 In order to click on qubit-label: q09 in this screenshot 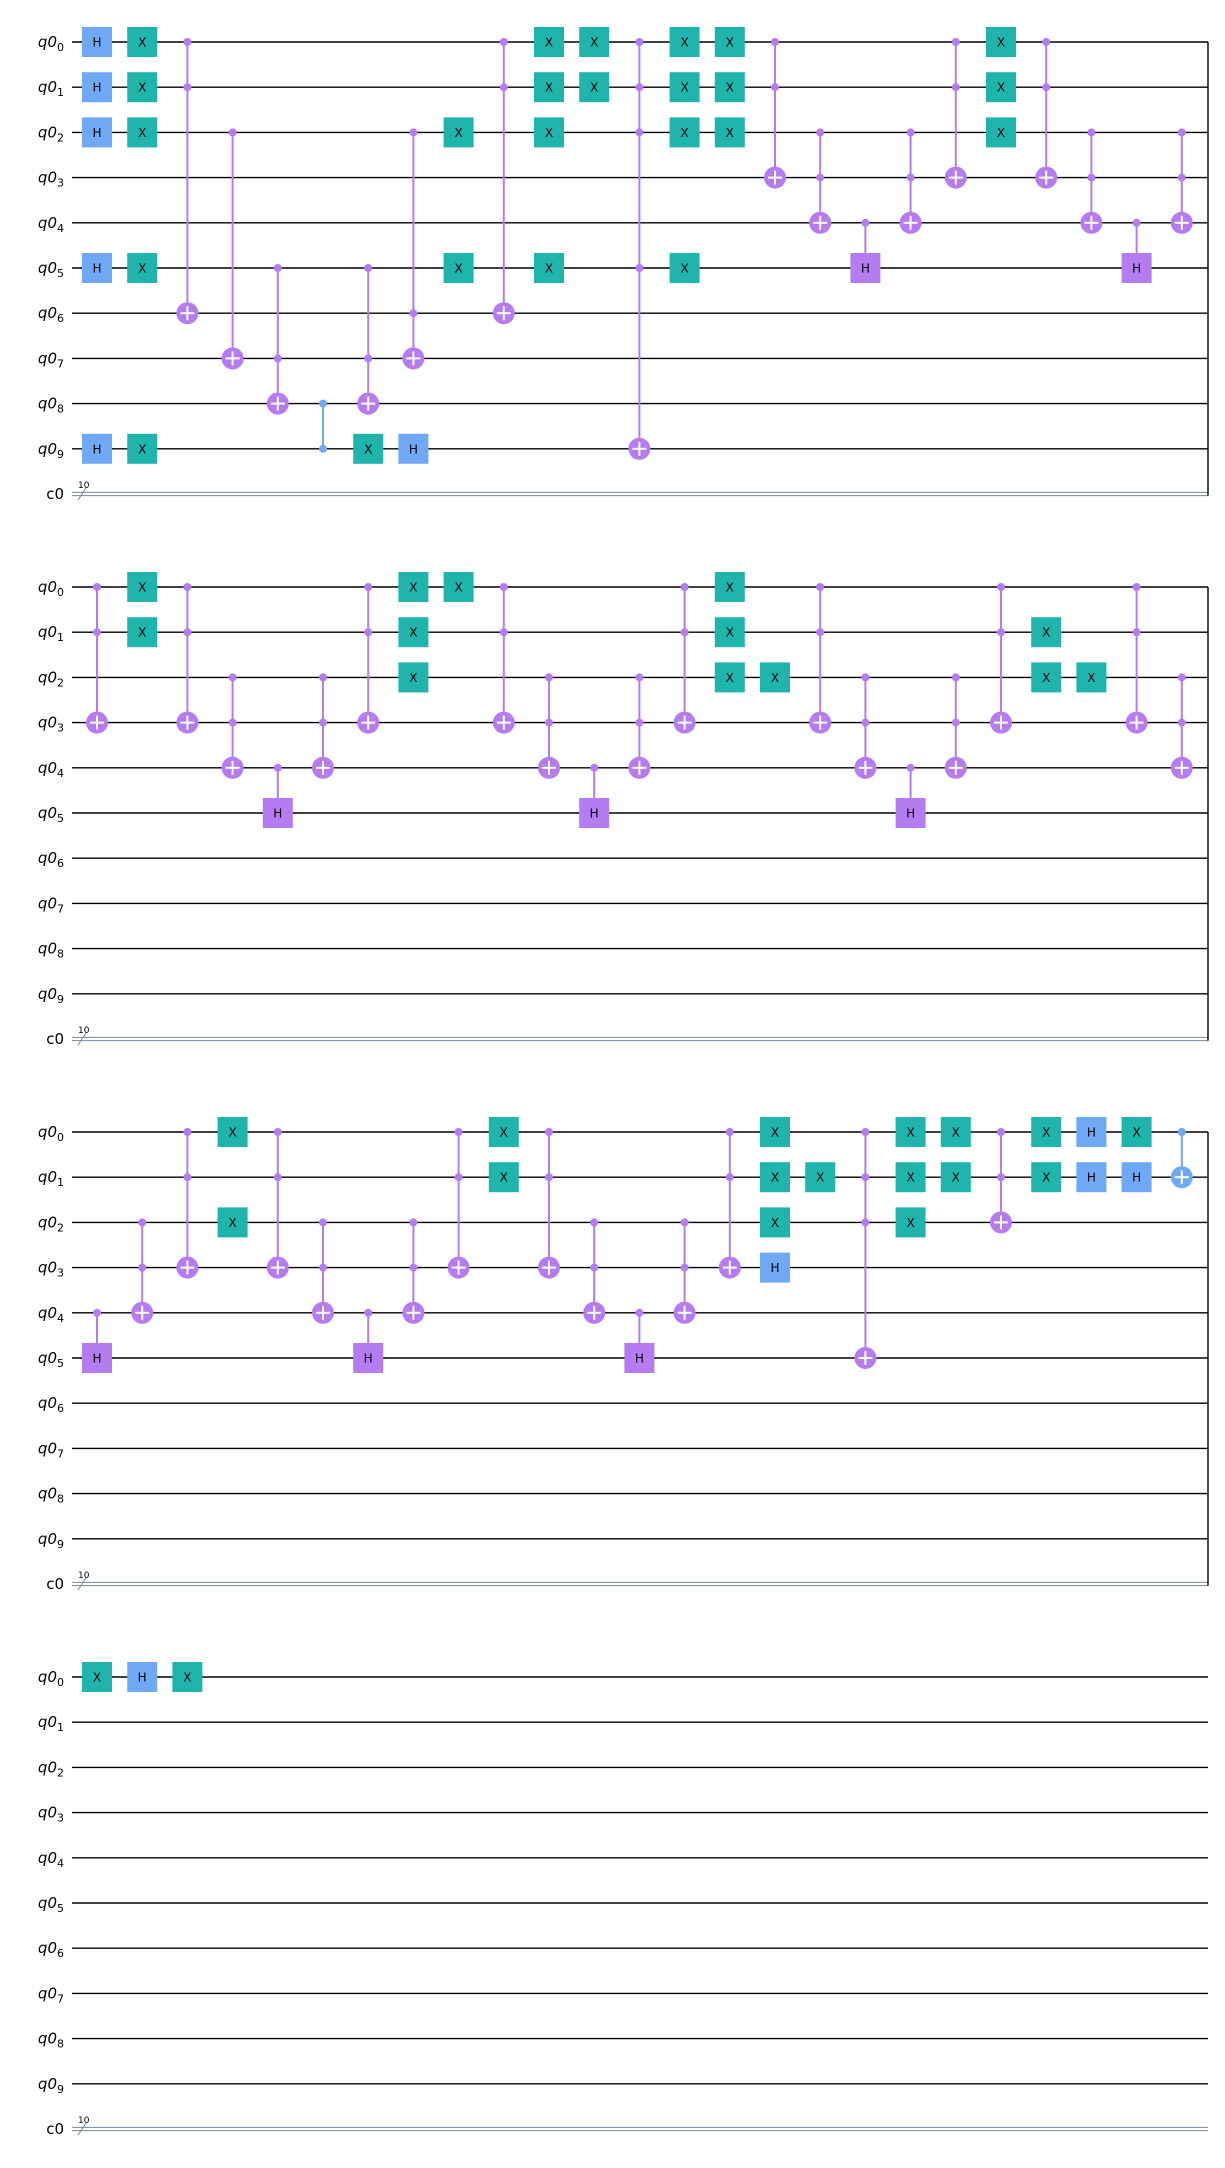, I will do `click(51, 2085)`.